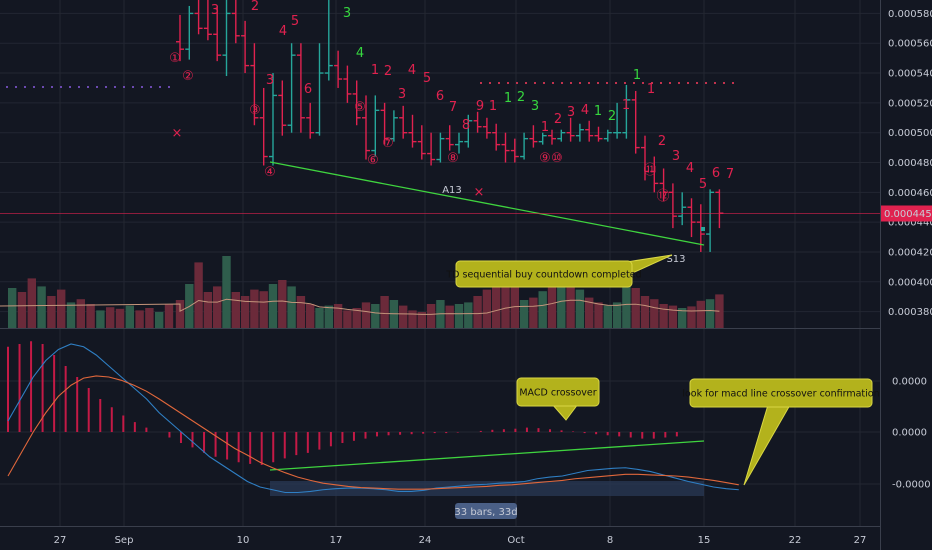 This screenshot has height=550, width=932. I want to click on price-trendline, so click(487, 203).